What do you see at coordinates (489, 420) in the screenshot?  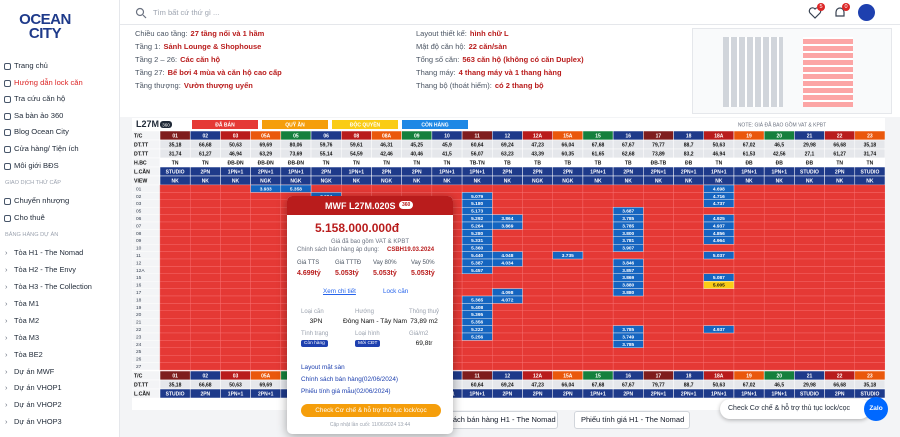 I see `policy-button: Chính sách bán hàng H1 - The Nomad` at bounding box center [489, 420].